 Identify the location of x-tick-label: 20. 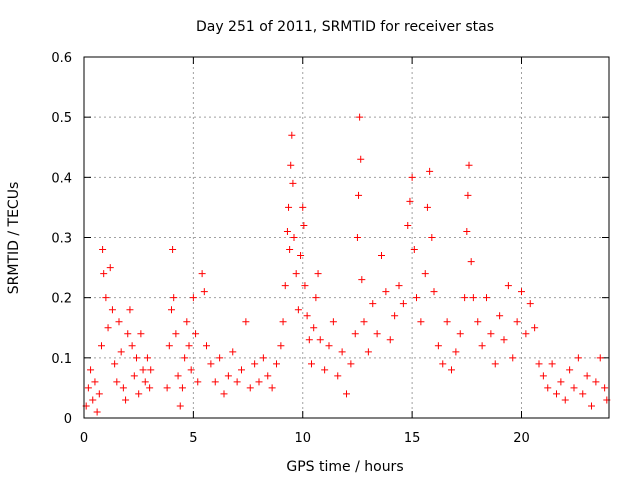
(521, 438).